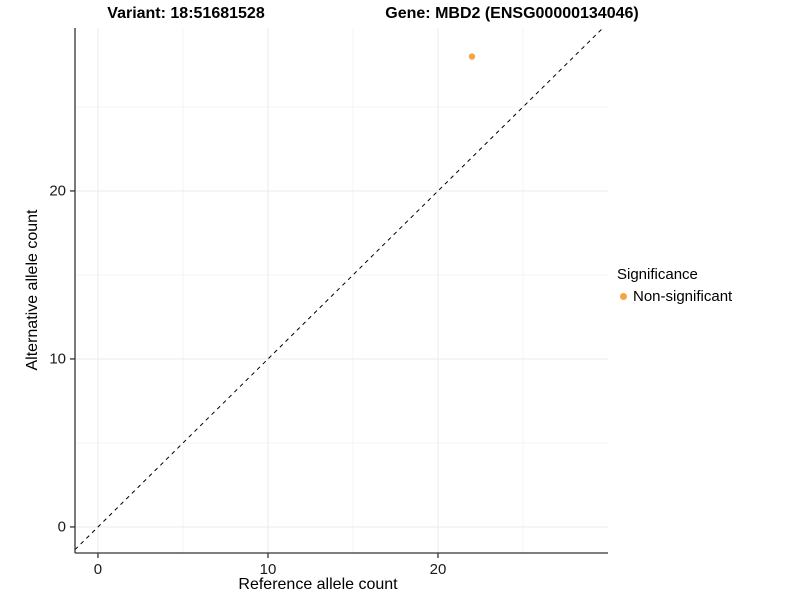 Image resolution: width=800 pixels, height=600 pixels. Describe the element at coordinates (61, 527) in the screenshot. I see `y-tick-label: 0` at that location.